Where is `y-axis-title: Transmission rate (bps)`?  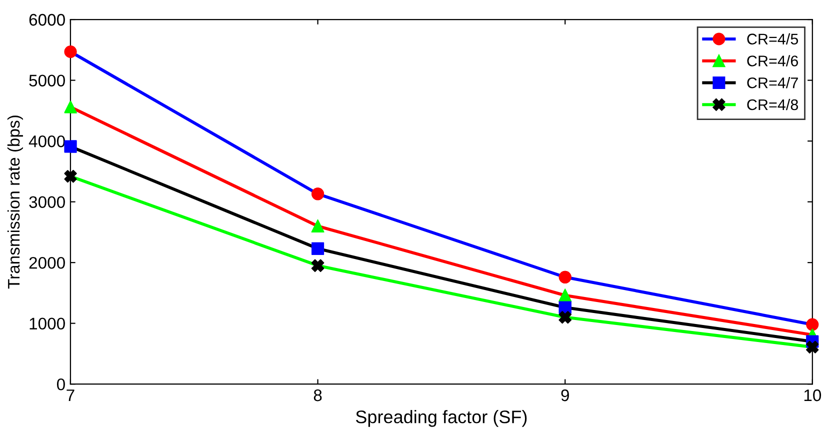 y-axis-title: Transmission rate (bps) is located at coordinates (15, 202).